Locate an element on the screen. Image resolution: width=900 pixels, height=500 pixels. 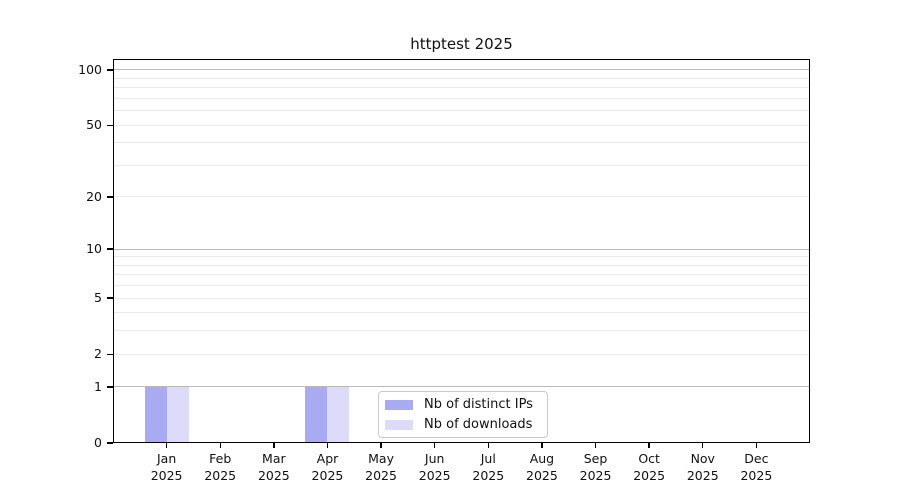
y-tick-label: 0 is located at coordinates (98, 442).